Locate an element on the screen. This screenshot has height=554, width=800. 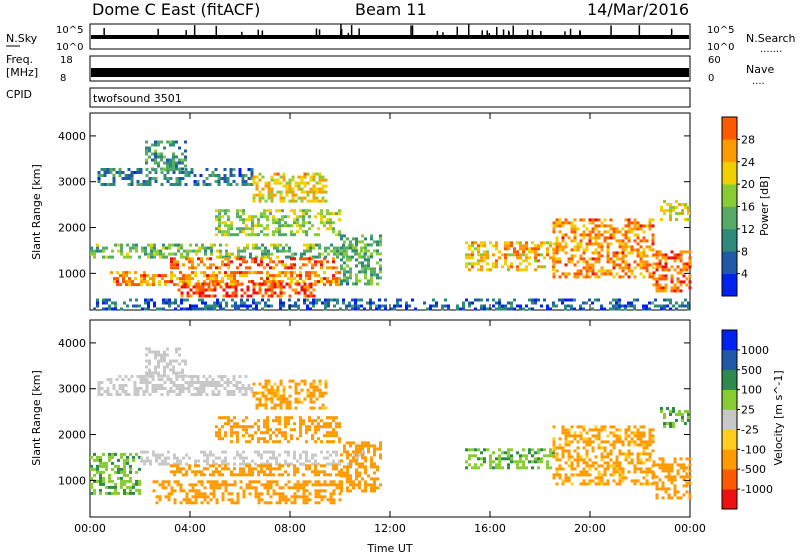
nsky-tick-top: 10^5 is located at coordinates (69, 30).